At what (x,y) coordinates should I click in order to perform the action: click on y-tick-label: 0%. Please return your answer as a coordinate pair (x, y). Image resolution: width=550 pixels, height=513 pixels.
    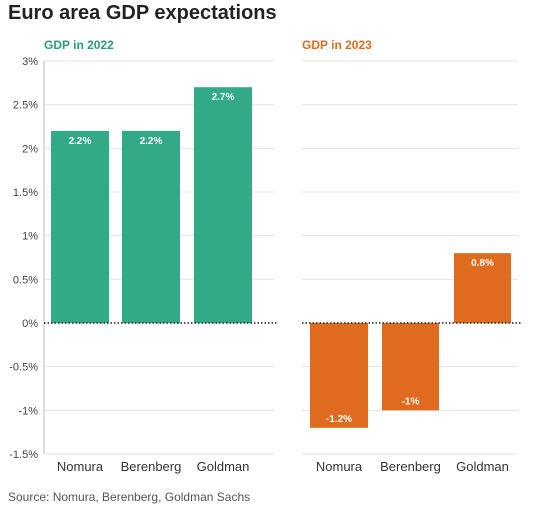
    Looking at the image, I should click on (30, 324).